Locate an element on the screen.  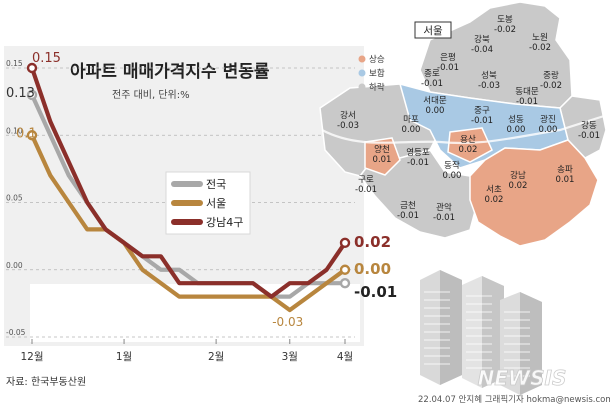
district-value-동대문: -0.01 is located at coordinates (527, 102).